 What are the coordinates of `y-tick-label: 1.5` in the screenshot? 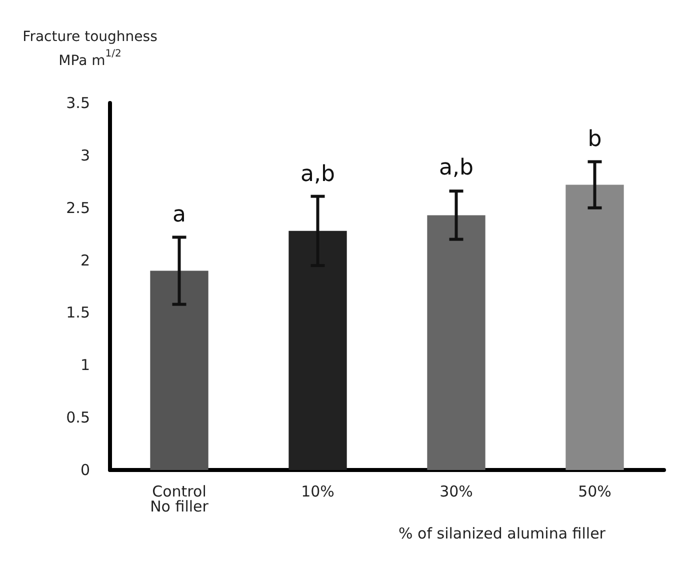 It's located at (78, 313).